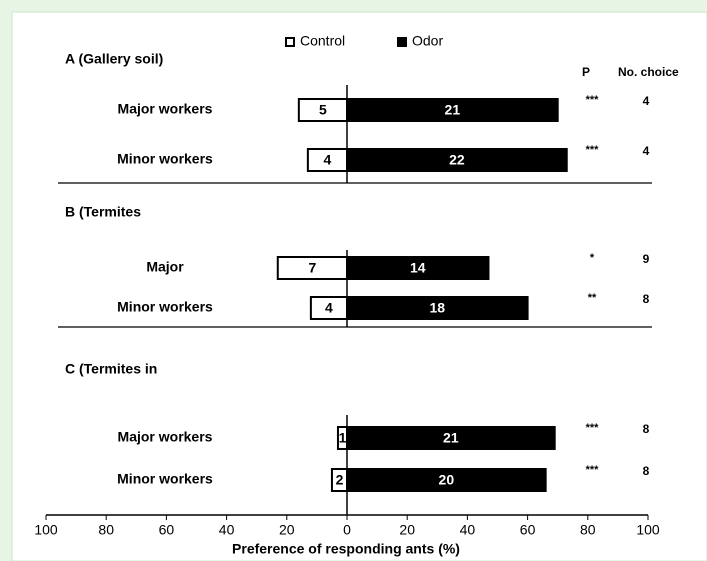  Describe the element at coordinates (592, 258) in the screenshot. I see `p-value: *` at that location.